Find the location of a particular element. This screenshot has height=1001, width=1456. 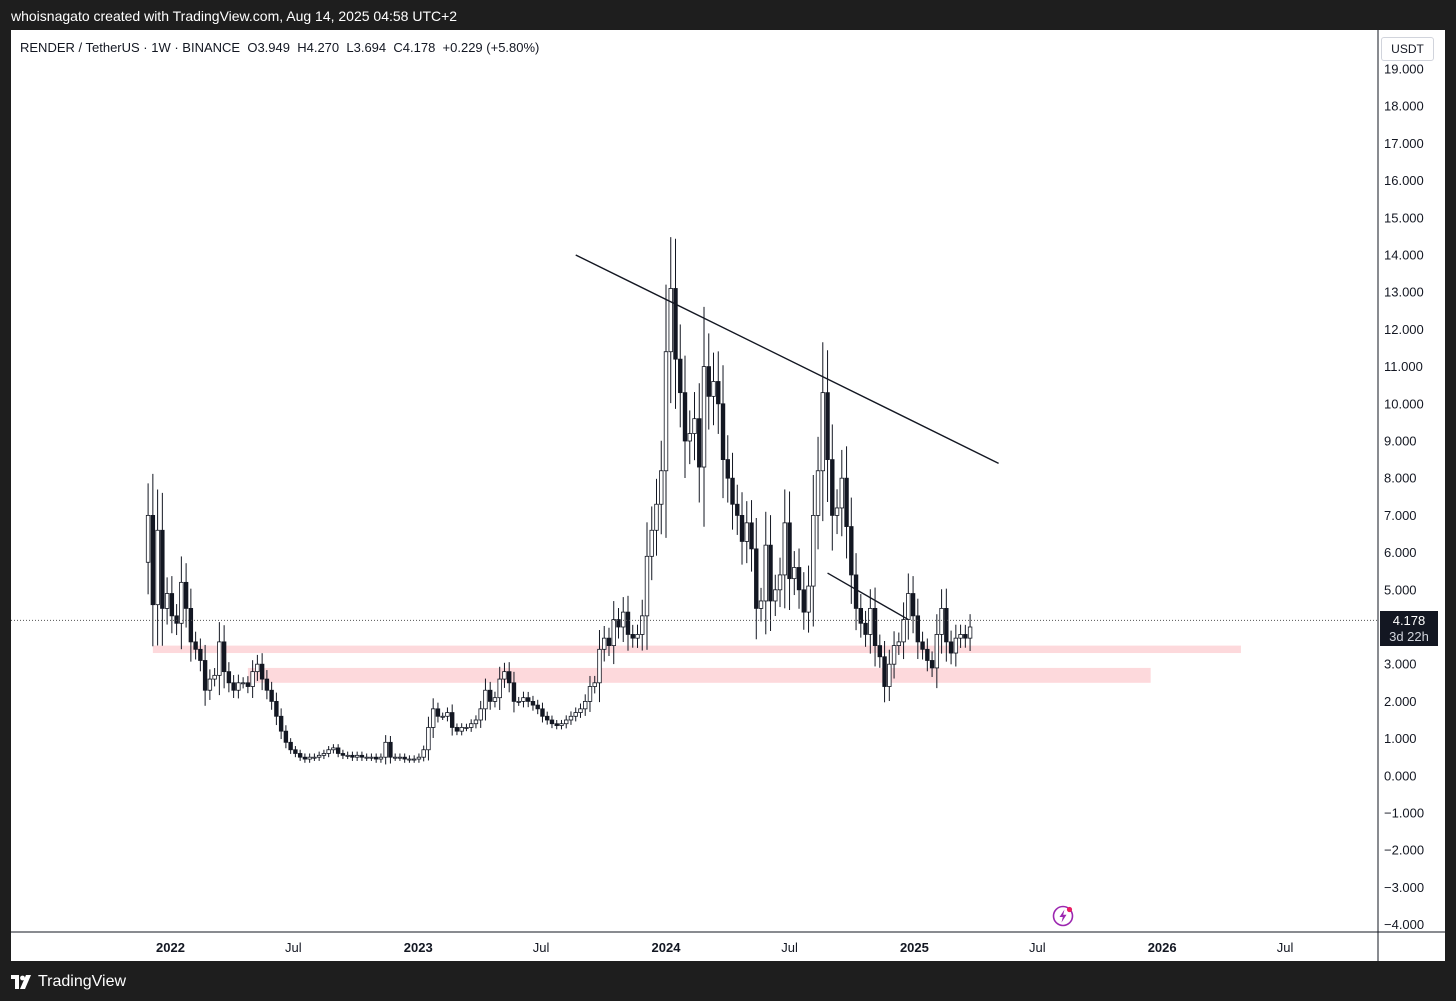

x-tick-label: 2025 is located at coordinates (914, 947).